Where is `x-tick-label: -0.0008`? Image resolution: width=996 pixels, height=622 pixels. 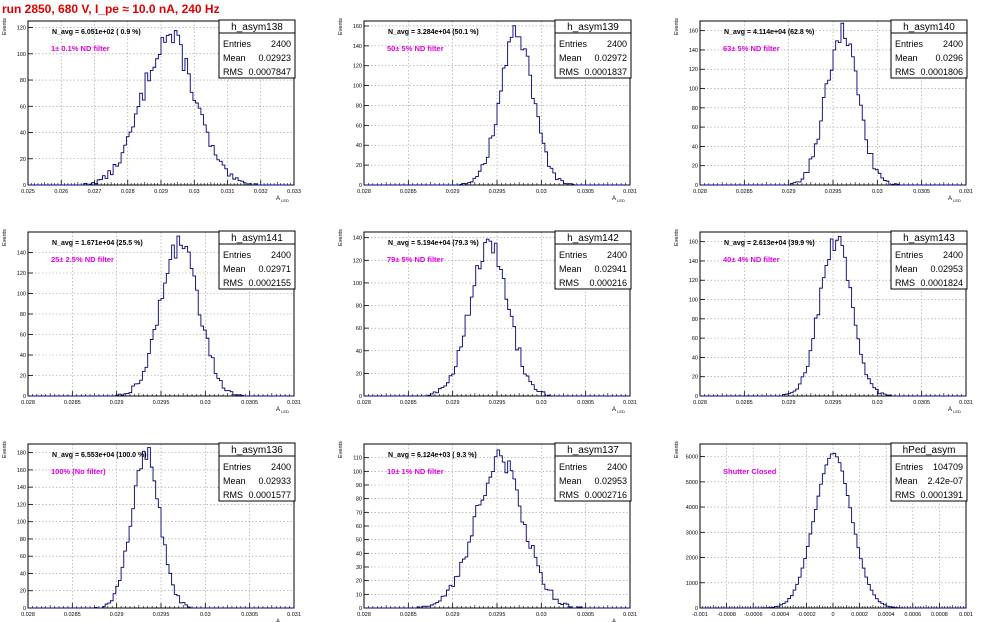
x-tick-label: -0.0008 is located at coordinates (726, 615).